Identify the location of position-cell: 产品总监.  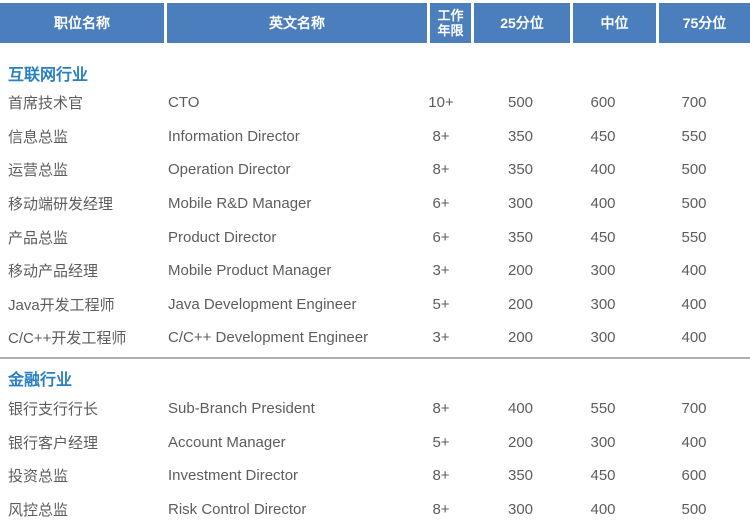
(38, 238).